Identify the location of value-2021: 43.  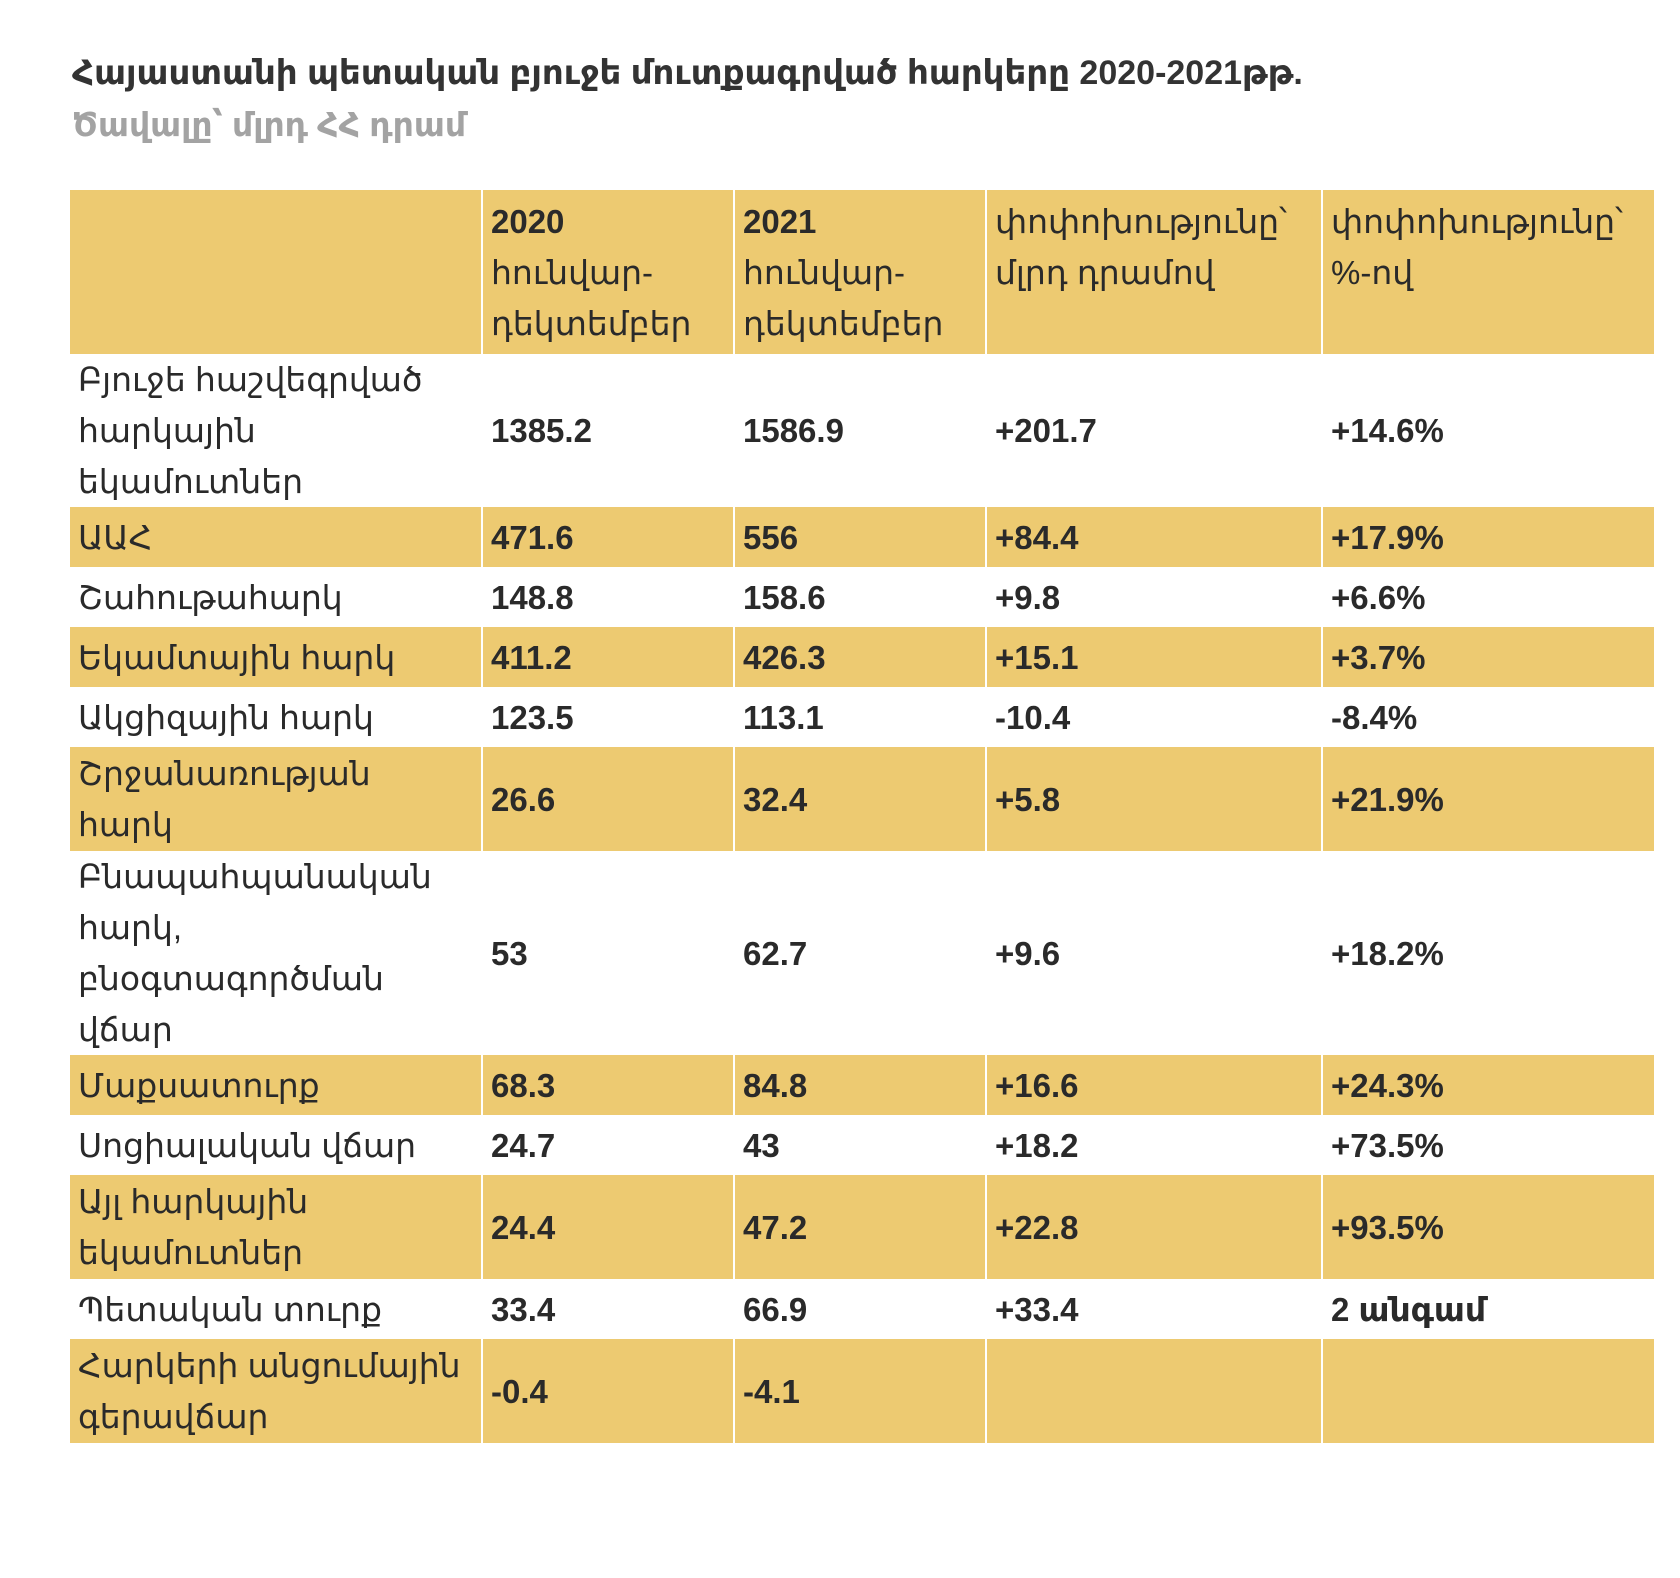
(859, 1145).